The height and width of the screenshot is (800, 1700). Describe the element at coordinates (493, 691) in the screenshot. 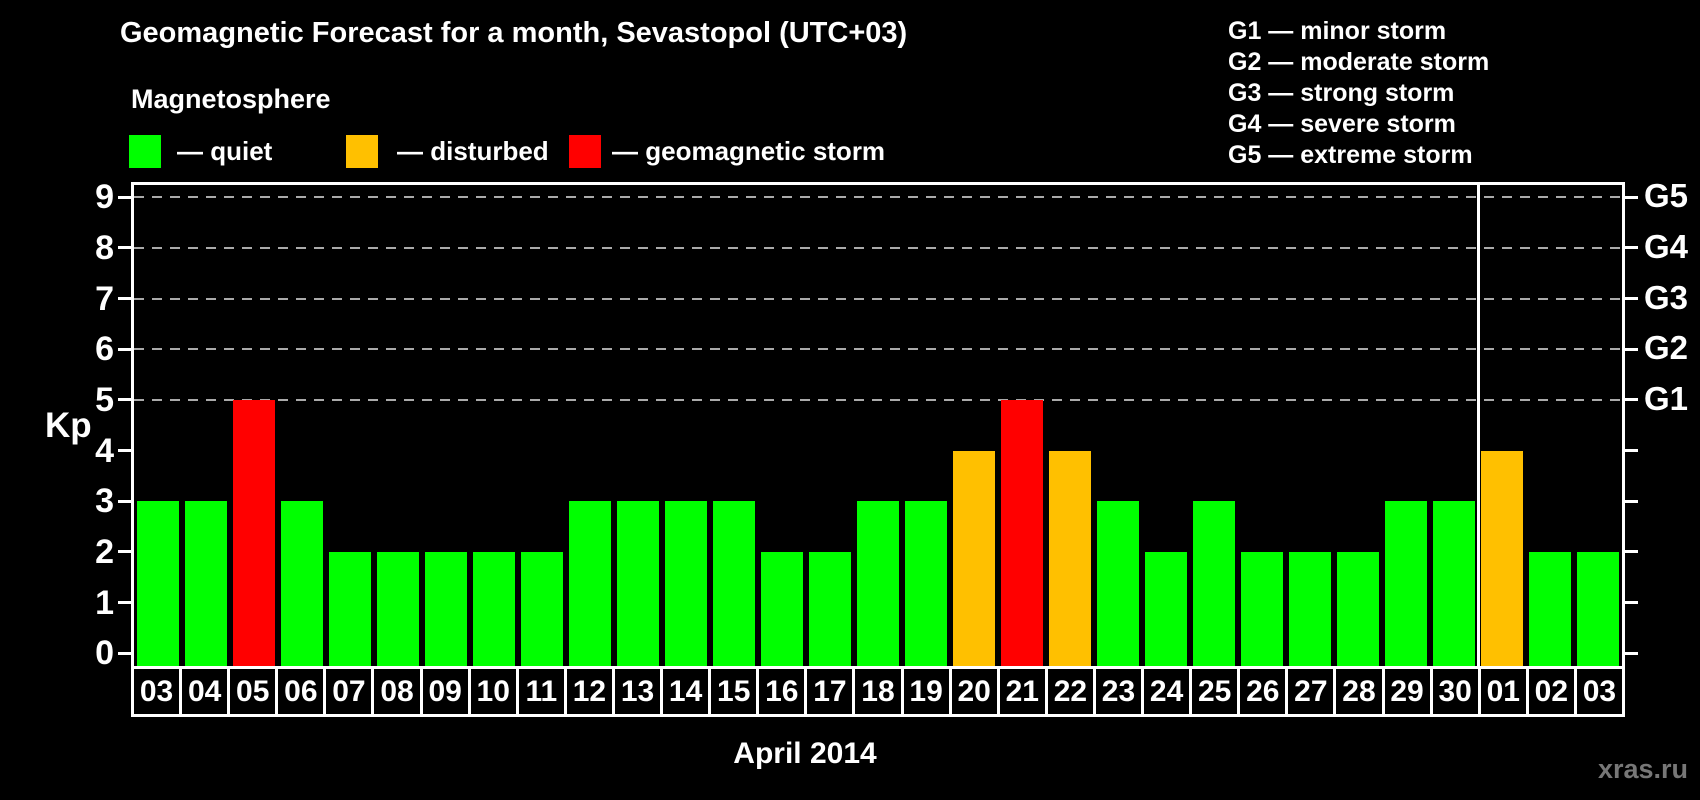

I see `day-label-10: 10` at that location.